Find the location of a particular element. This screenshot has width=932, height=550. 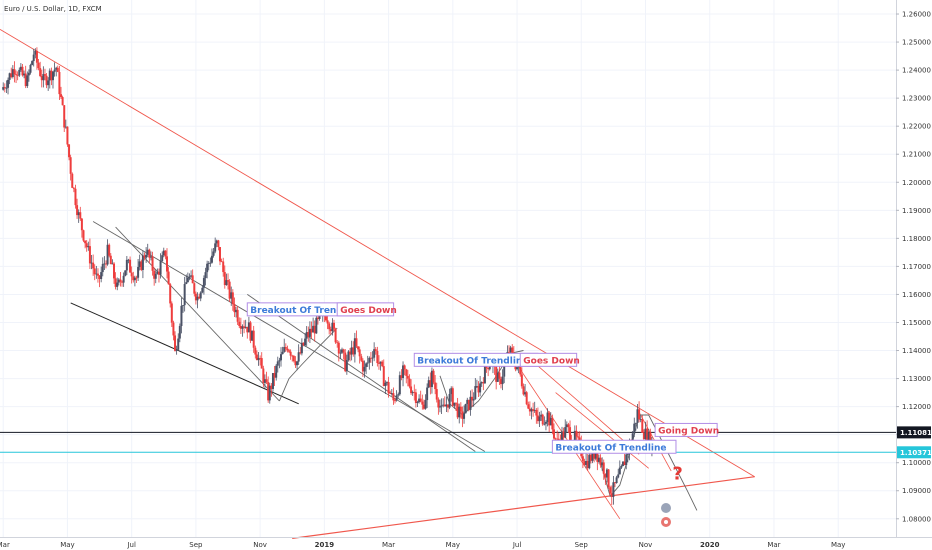

curve-1-line is located at coordinates (308, 364).